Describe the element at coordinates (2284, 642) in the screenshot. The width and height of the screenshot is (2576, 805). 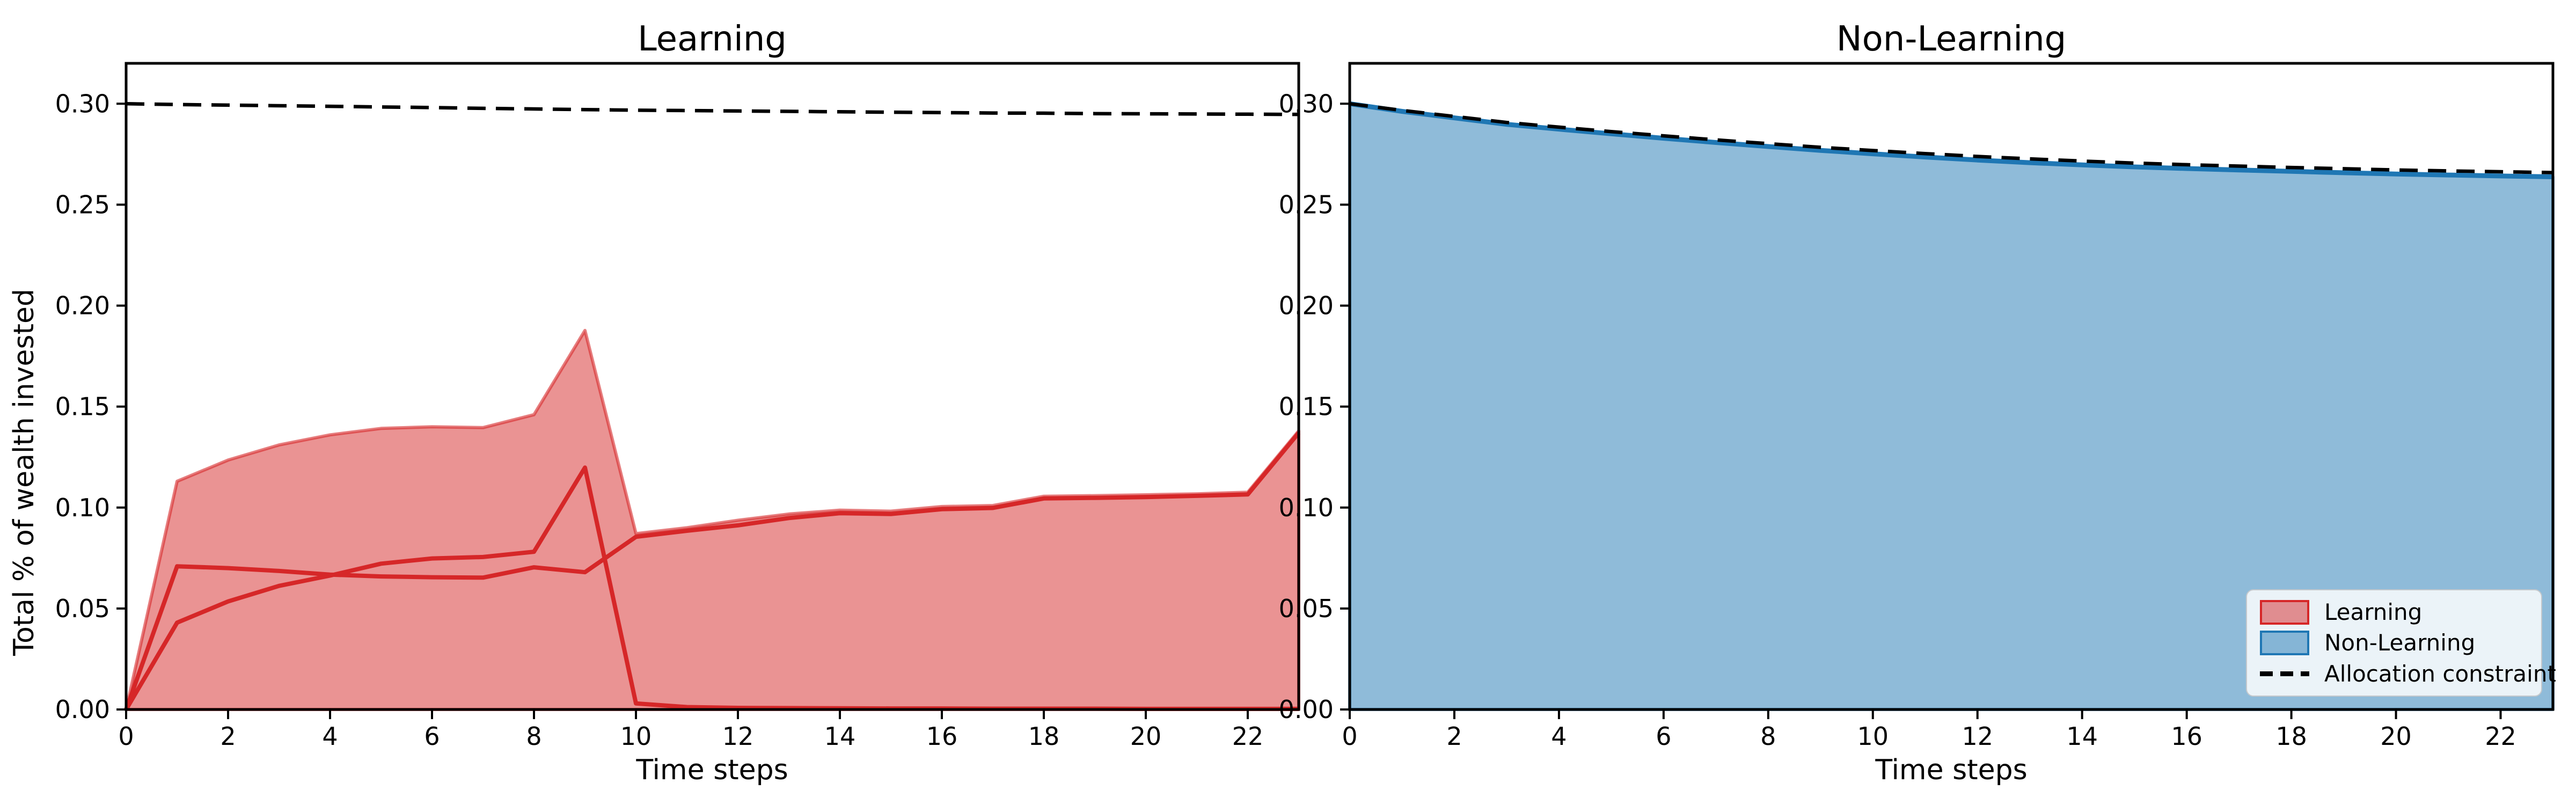
I see `non-learning-area-swatch` at that location.